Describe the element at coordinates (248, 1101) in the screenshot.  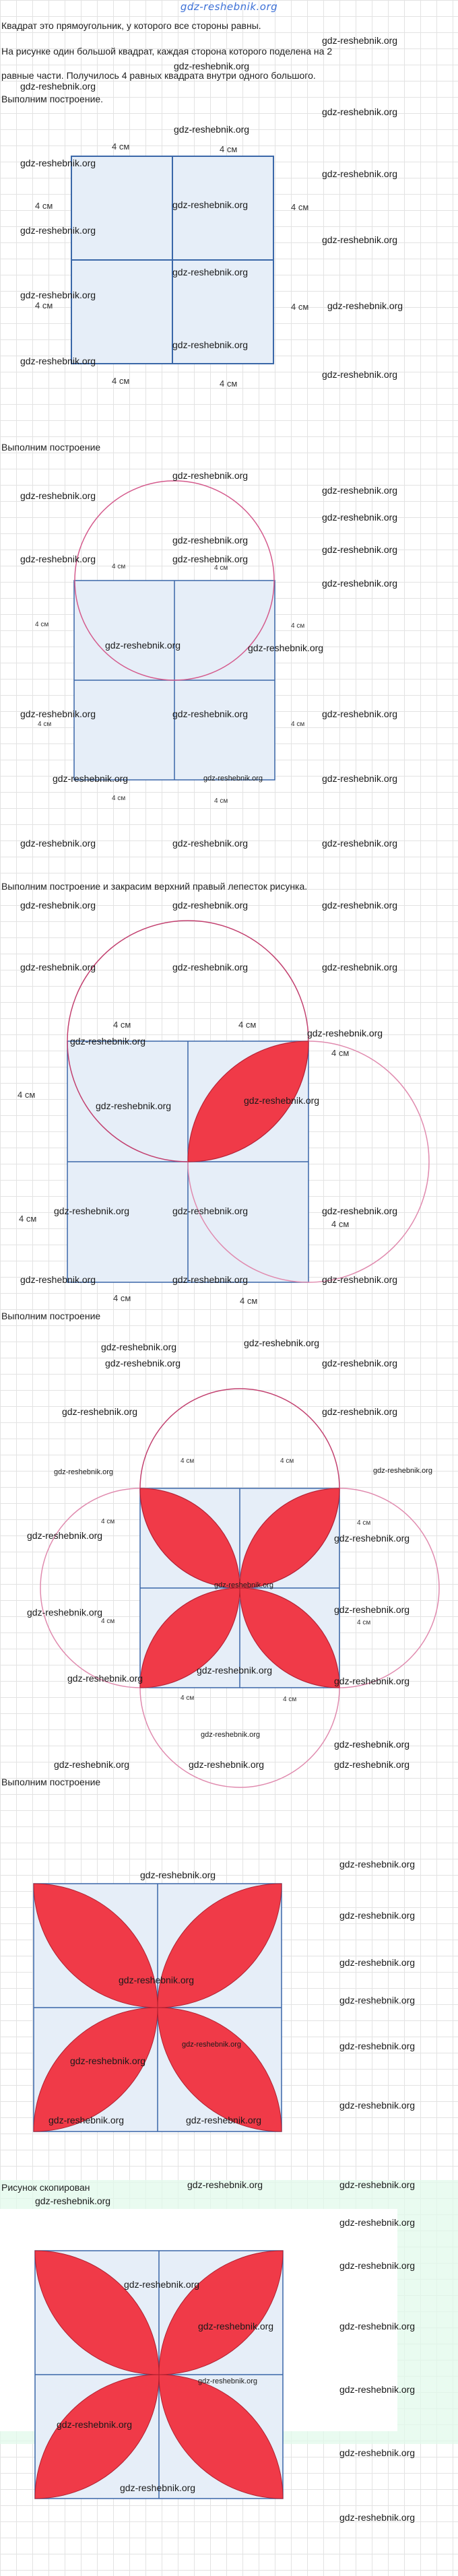
I see `petal-top-right` at that location.